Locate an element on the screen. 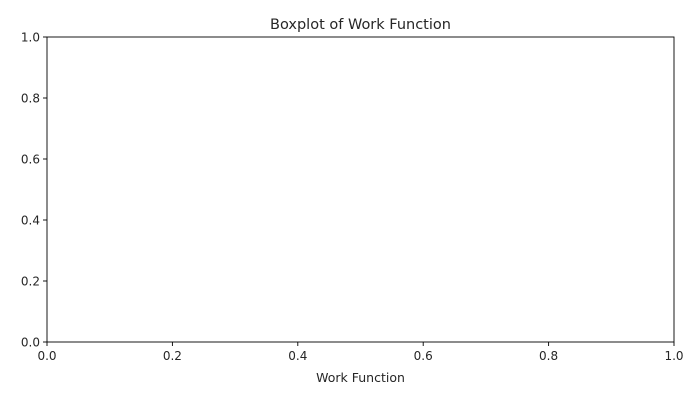  y-tick-label: 0.0 is located at coordinates (30, 342).